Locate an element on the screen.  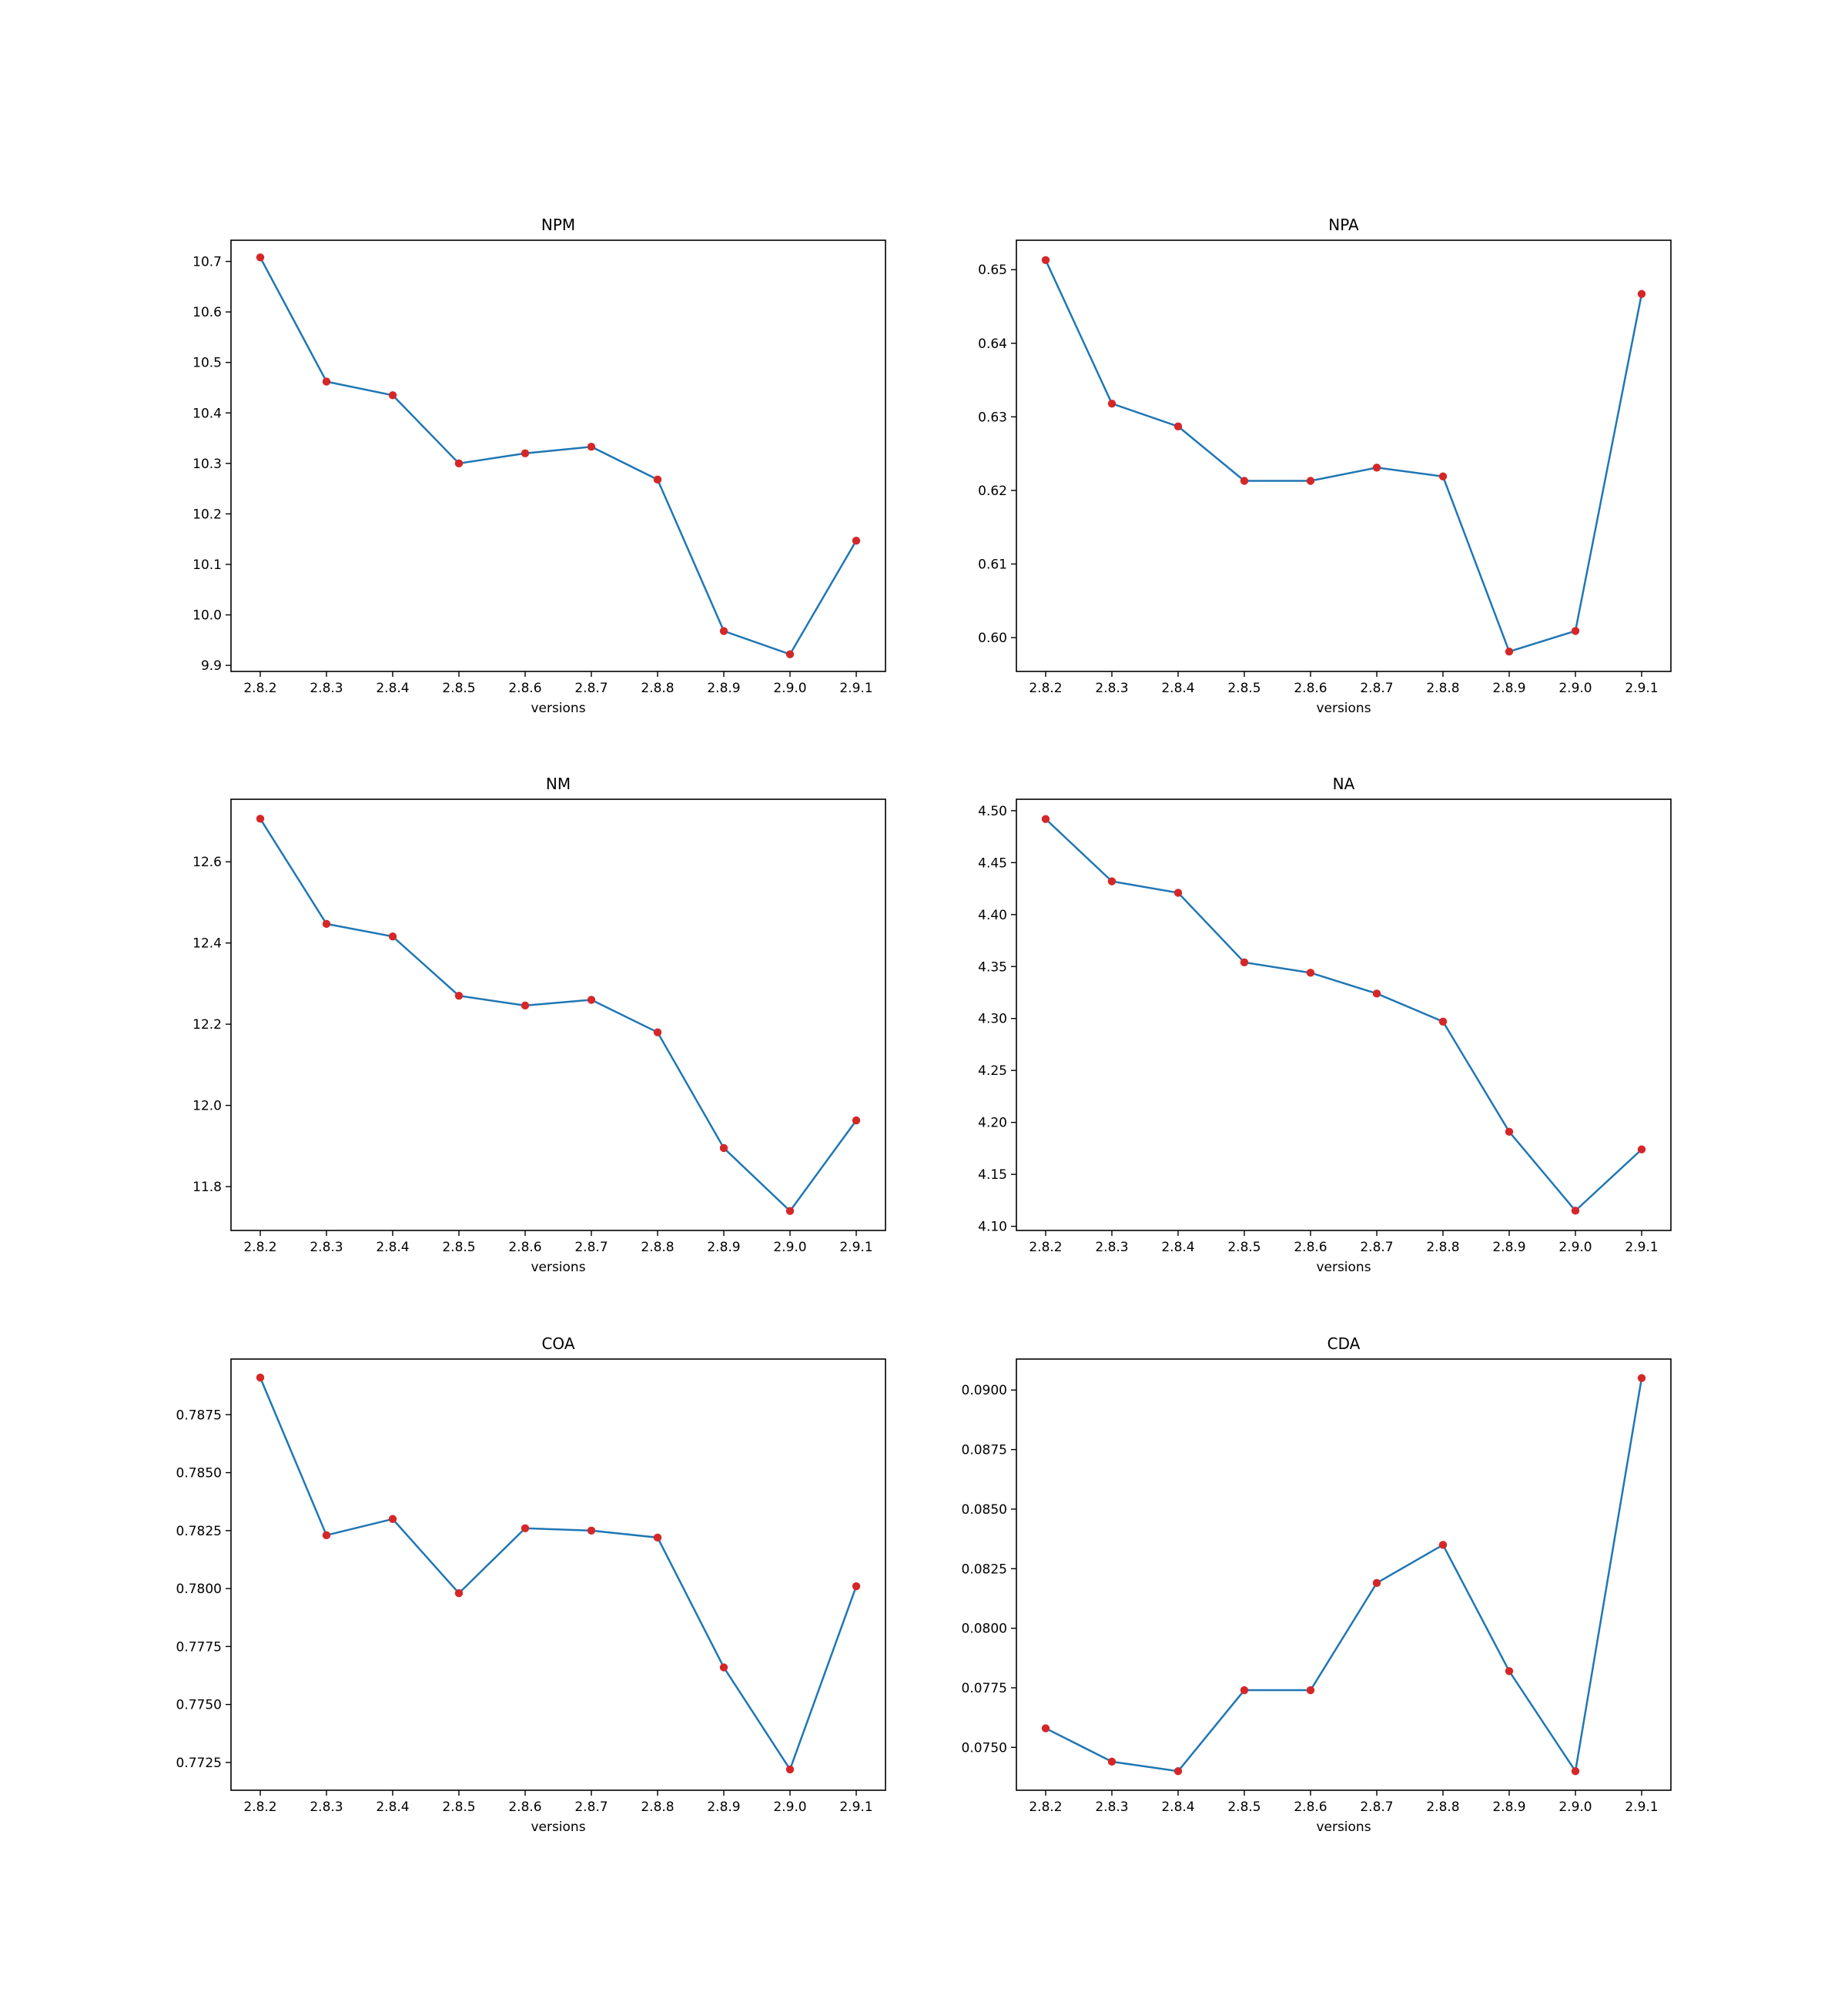
y-tick-label: 4.25 is located at coordinates (992, 1071).